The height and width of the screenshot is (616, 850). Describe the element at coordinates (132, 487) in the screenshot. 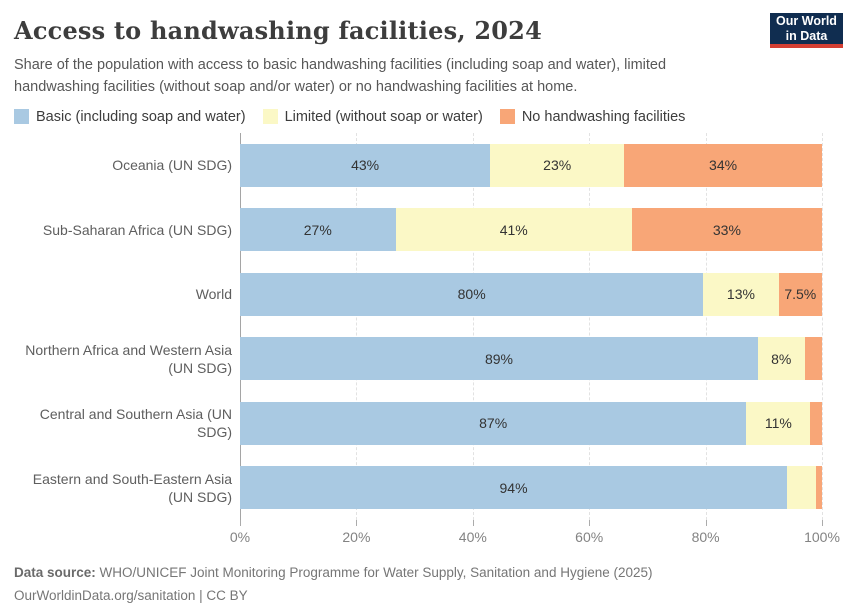

I see `category-label: Eastern and South-Eastern Asia (UN SDG)` at that location.